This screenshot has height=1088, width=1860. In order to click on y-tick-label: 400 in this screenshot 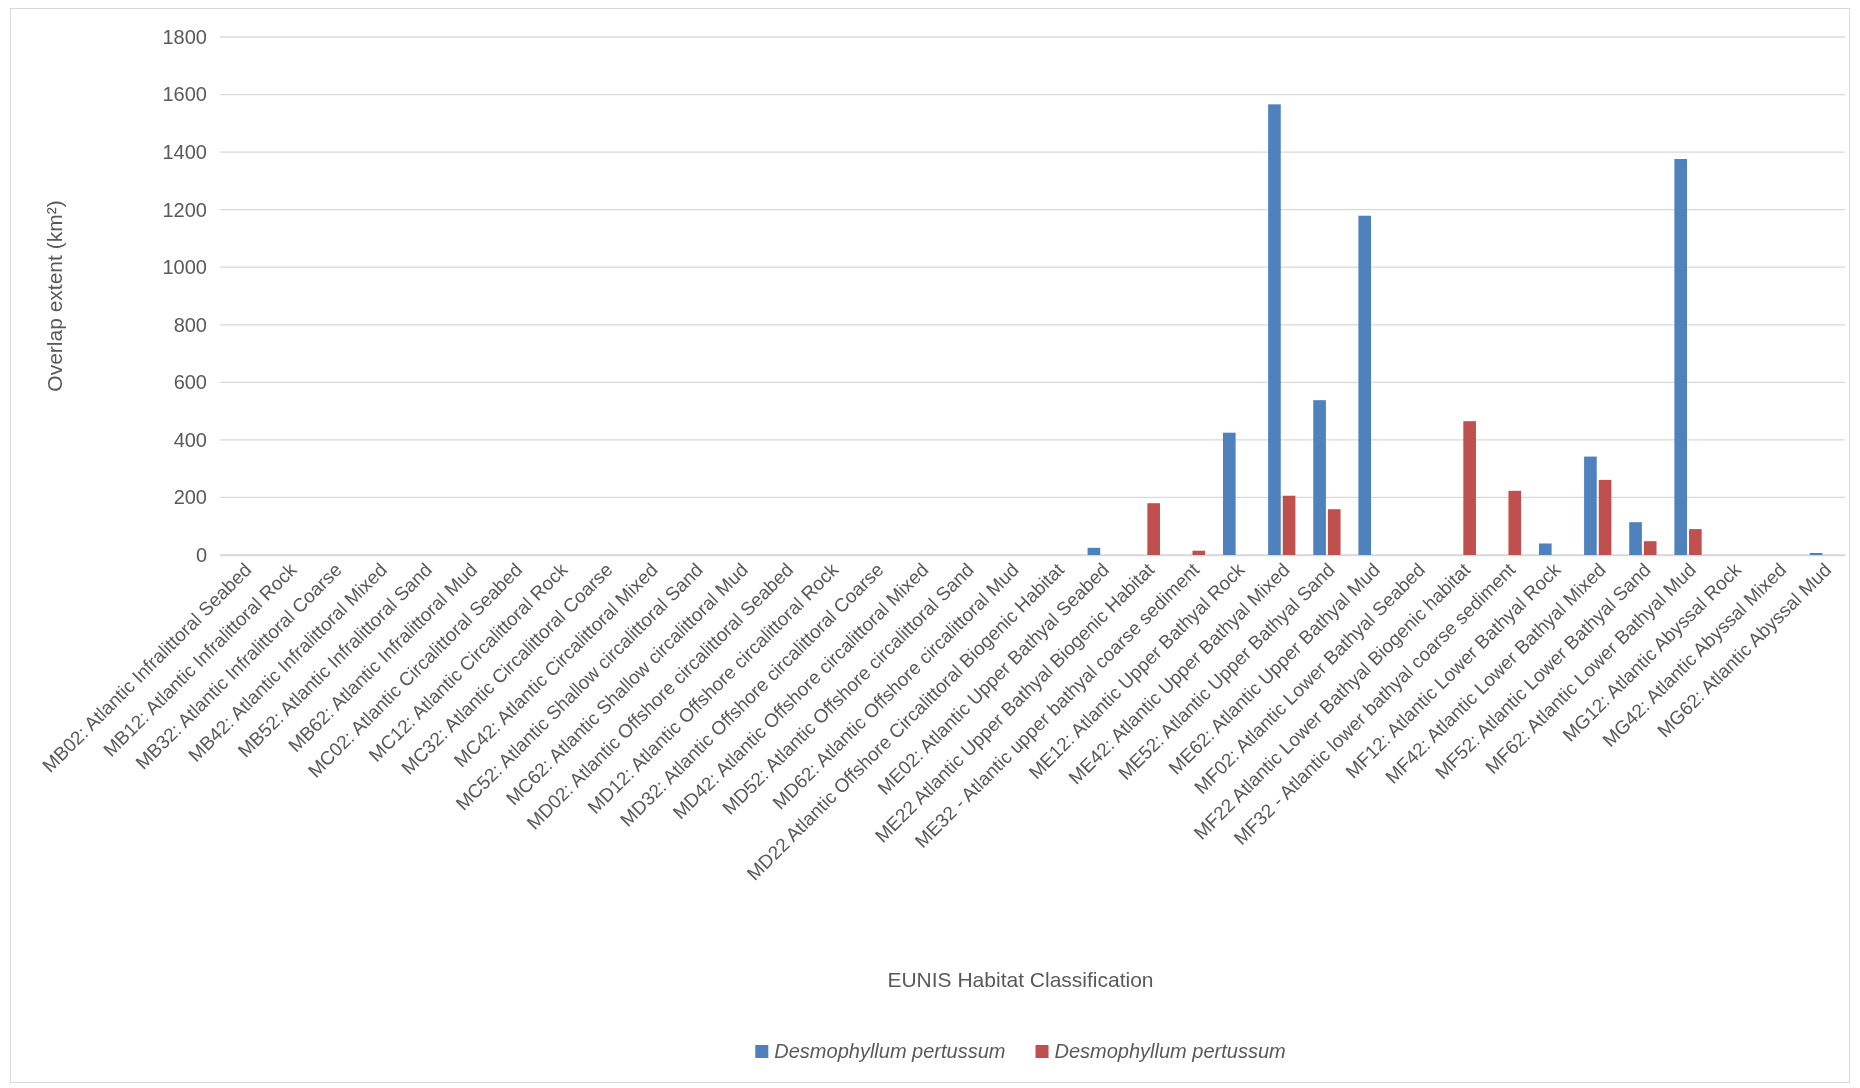, I will do `click(190, 439)`.